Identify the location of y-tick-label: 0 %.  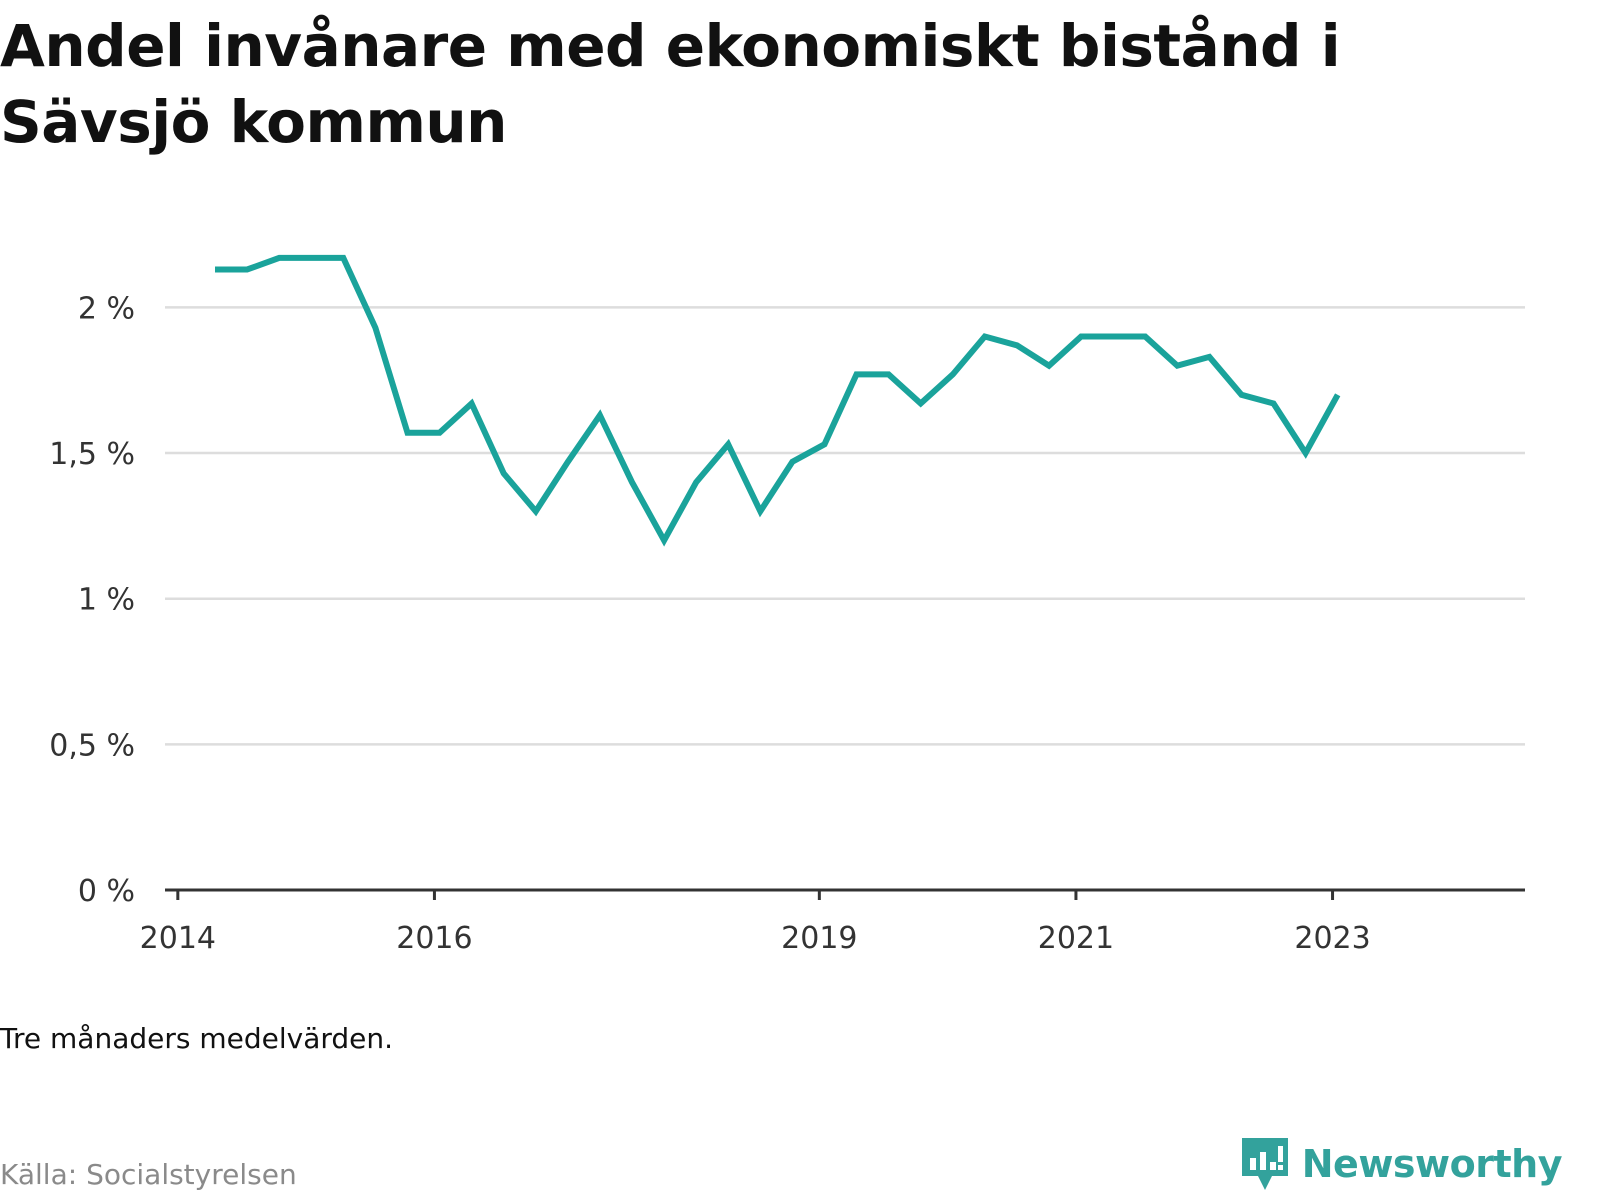
(106, 891).